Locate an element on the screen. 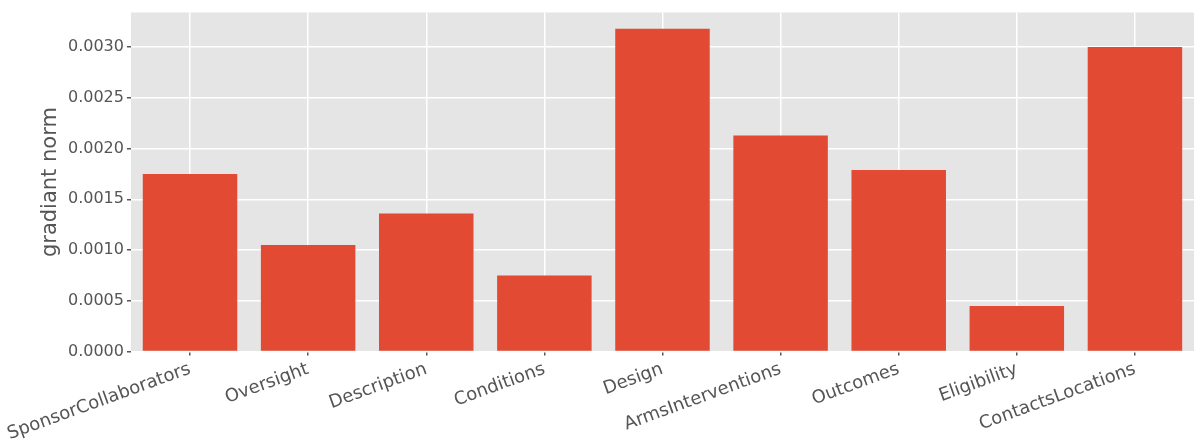  y-tick-label: 0.0020 is located at coordinates (95, 147).